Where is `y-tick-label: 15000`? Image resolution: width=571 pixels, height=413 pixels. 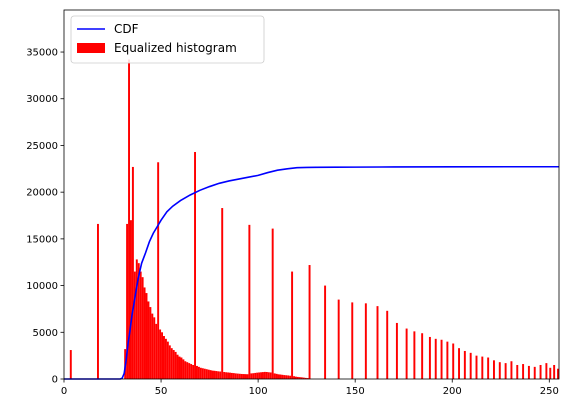 y-tick-label: 15000 is located at coordinates (42, 239).